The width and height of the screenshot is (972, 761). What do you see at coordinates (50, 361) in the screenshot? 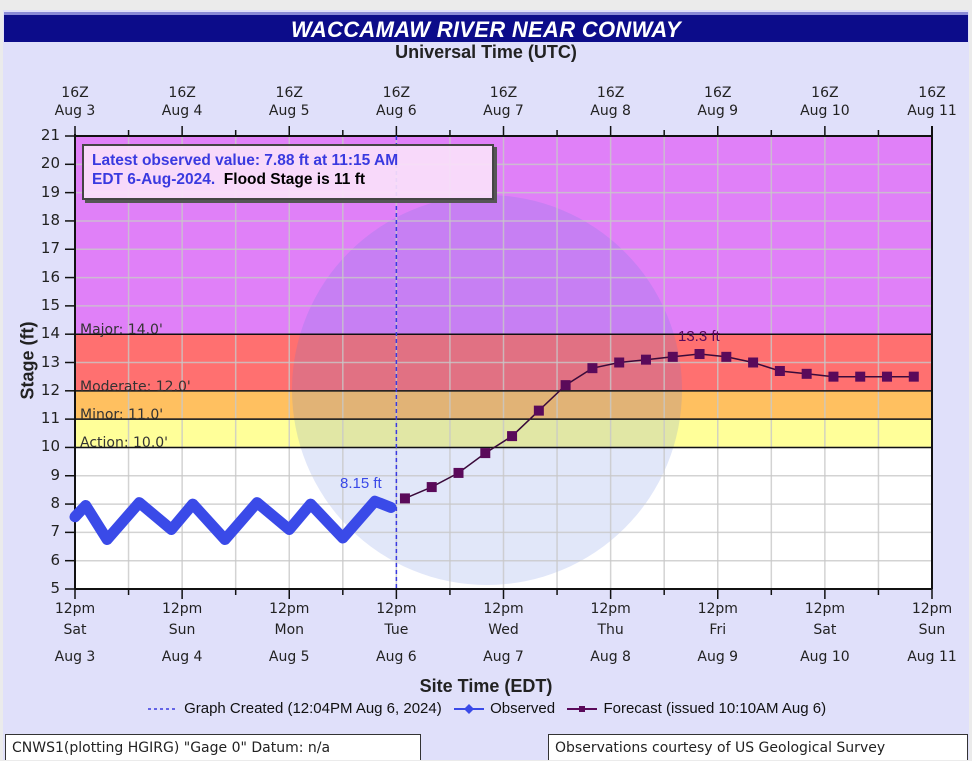
I see `y-tick-label: 13` at bounding box center [50, 361].